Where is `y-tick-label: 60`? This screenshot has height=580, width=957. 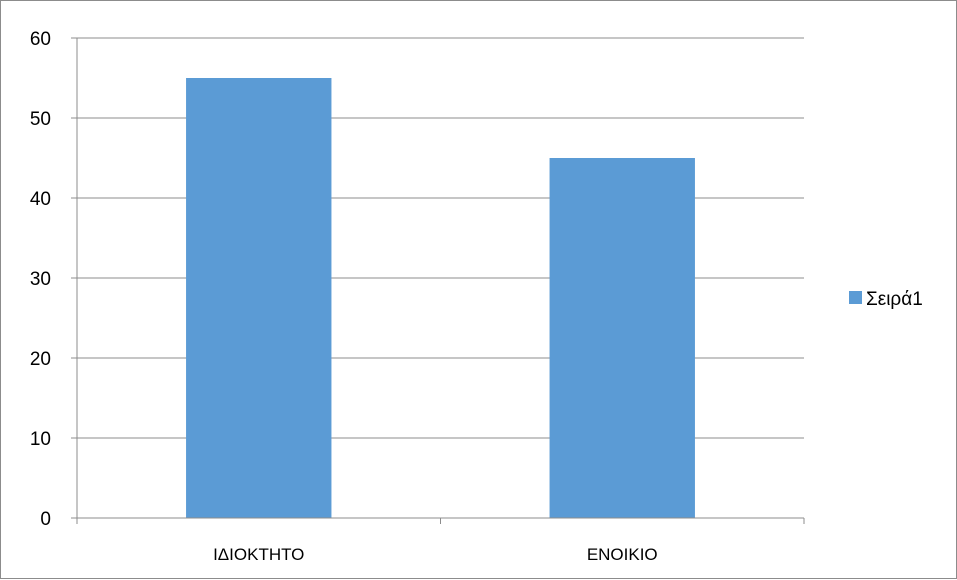 y-tick-label: 60 is located at coordinates (40, 39).